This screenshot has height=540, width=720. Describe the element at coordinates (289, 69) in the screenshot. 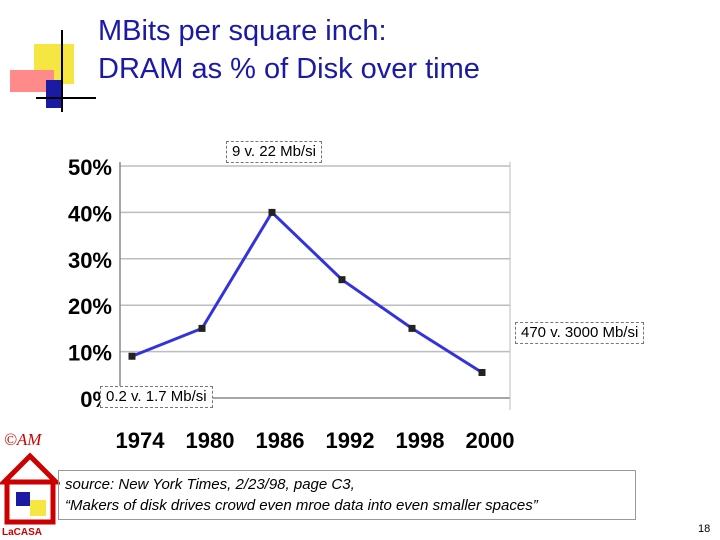

I see `title-line-2: DRAM as % of Disk over time` at that location.